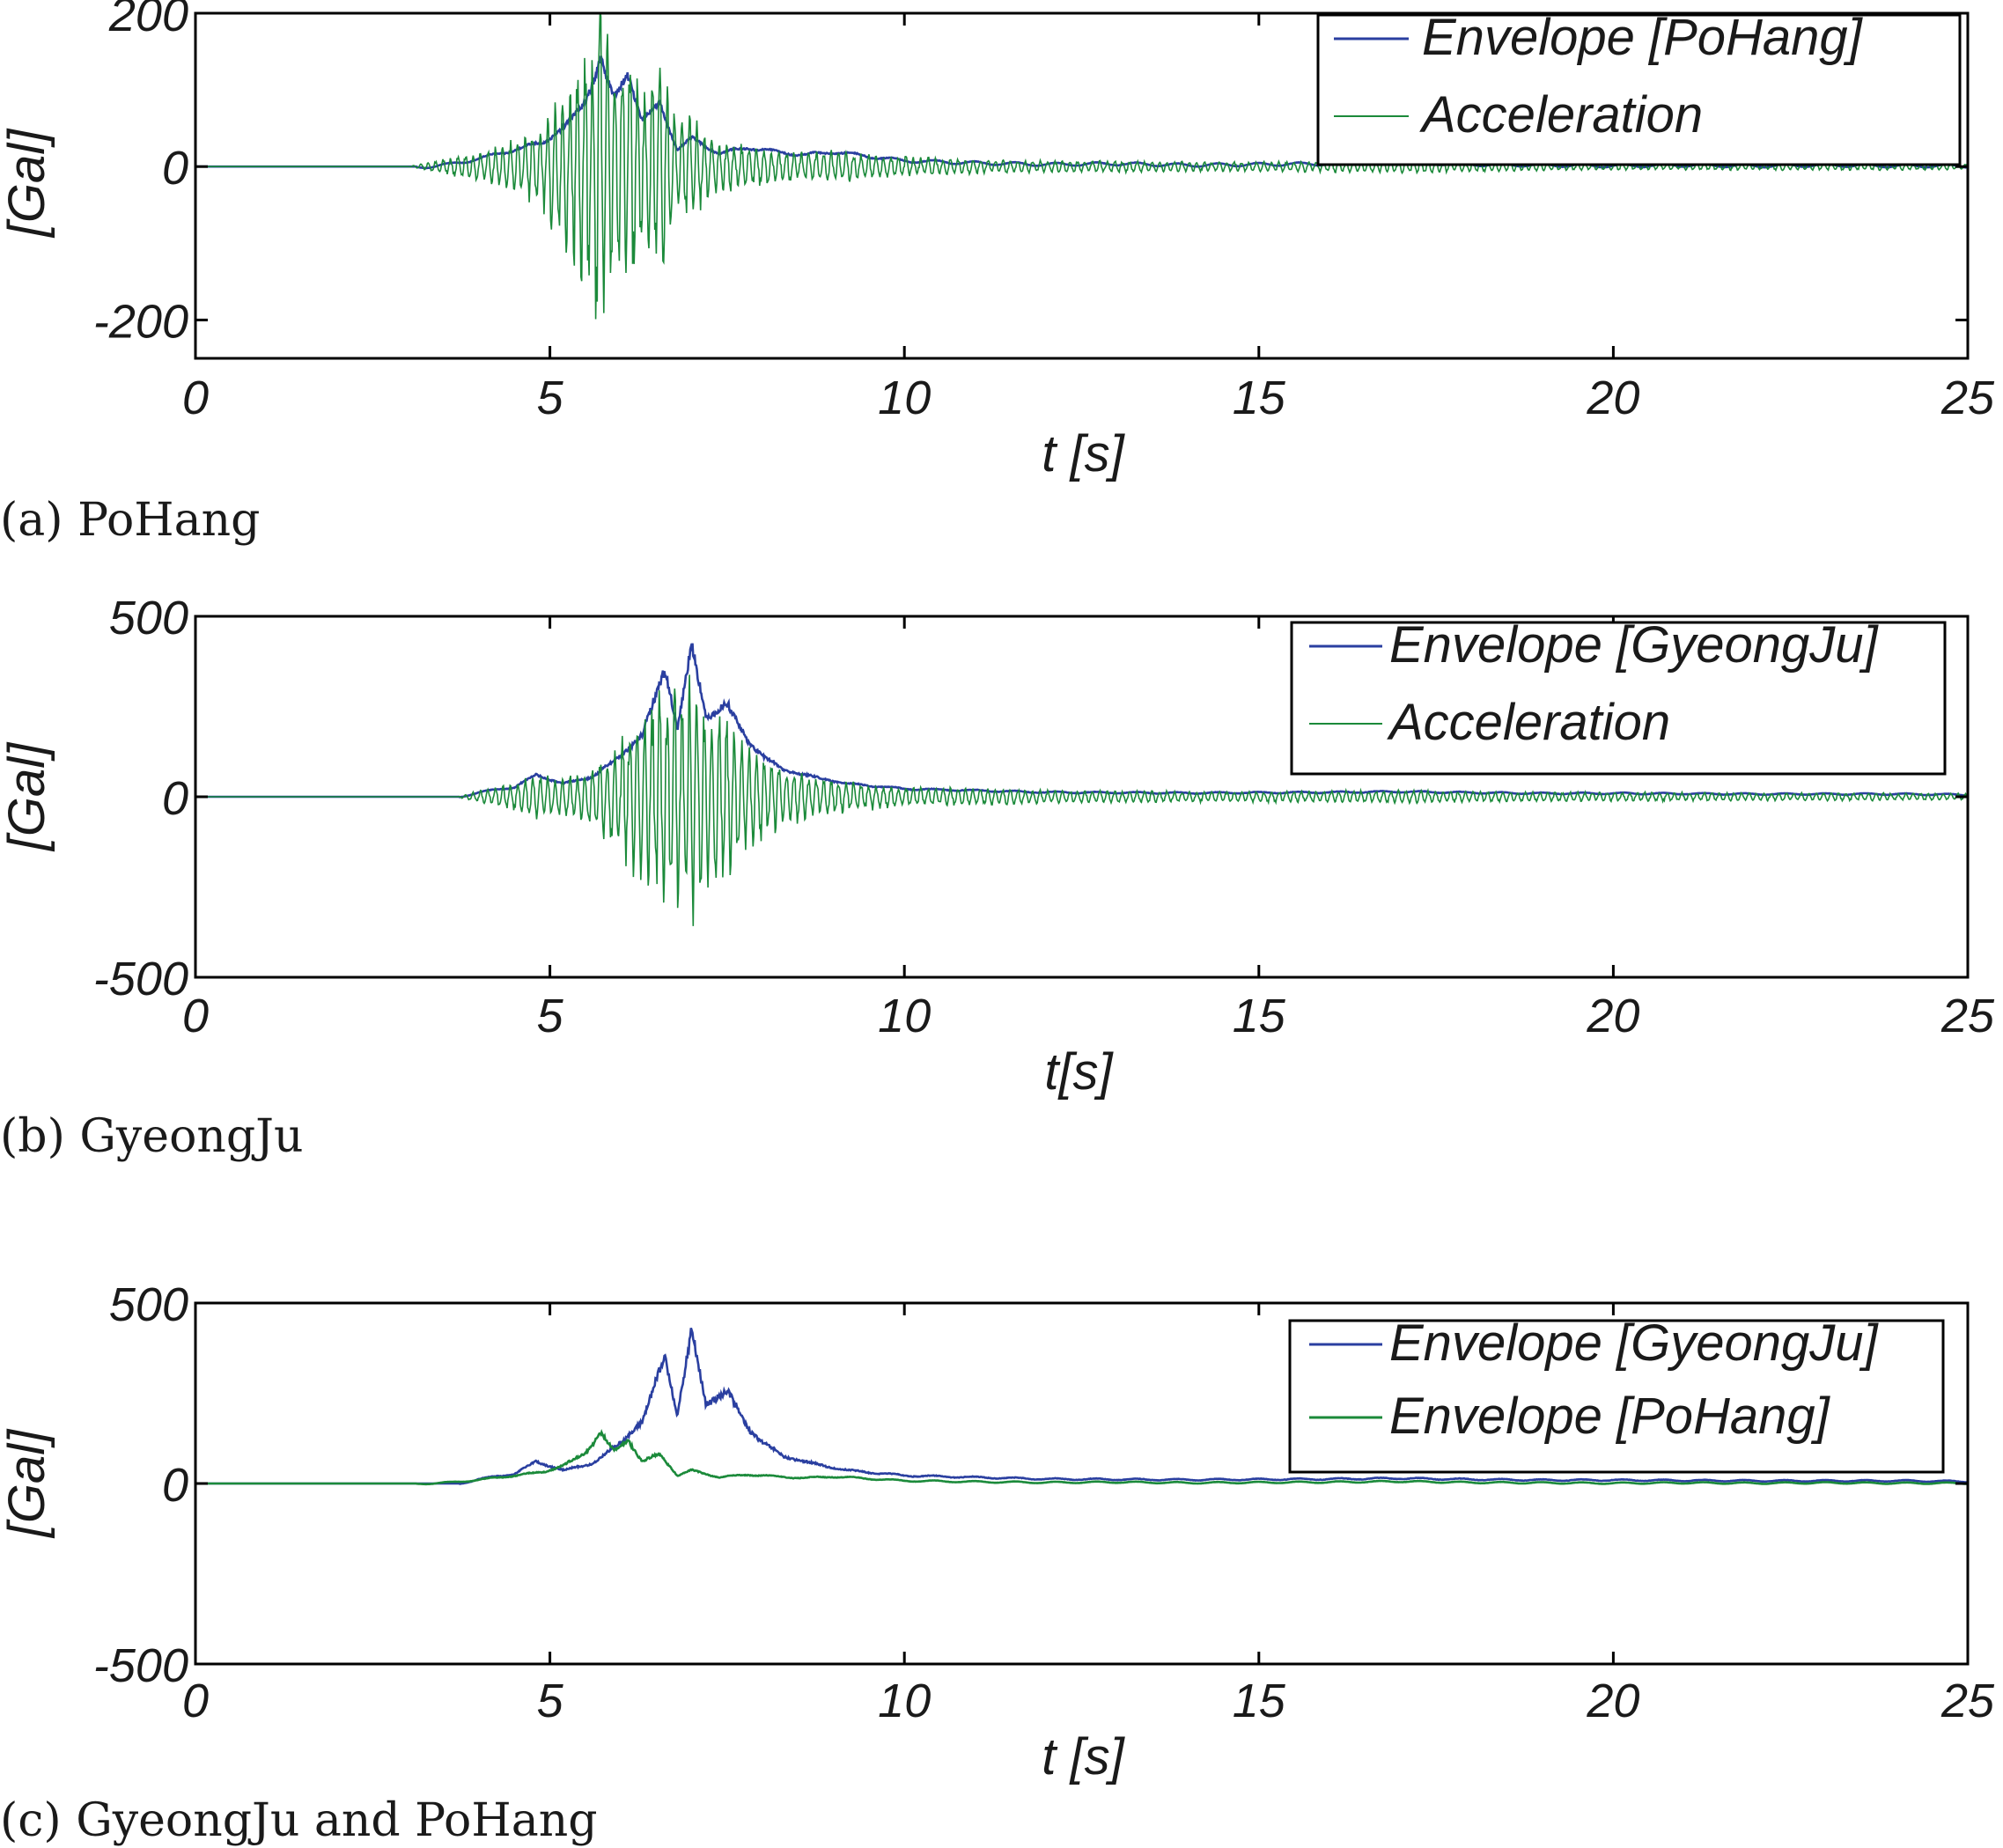 The height and width of the screenshot is (1848, 2003). I want to click on legend: Envelope [GyeongJu] Envelope [PoHang], so click(1616, 1394).